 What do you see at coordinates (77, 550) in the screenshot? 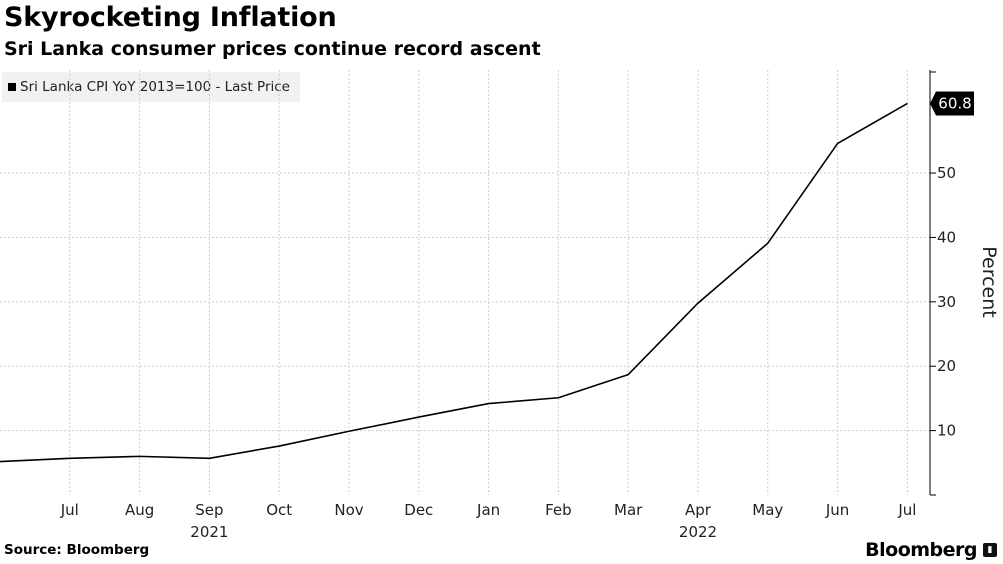
I see `source-note: Source: Bloomberg` at bounding box center [77, 550].